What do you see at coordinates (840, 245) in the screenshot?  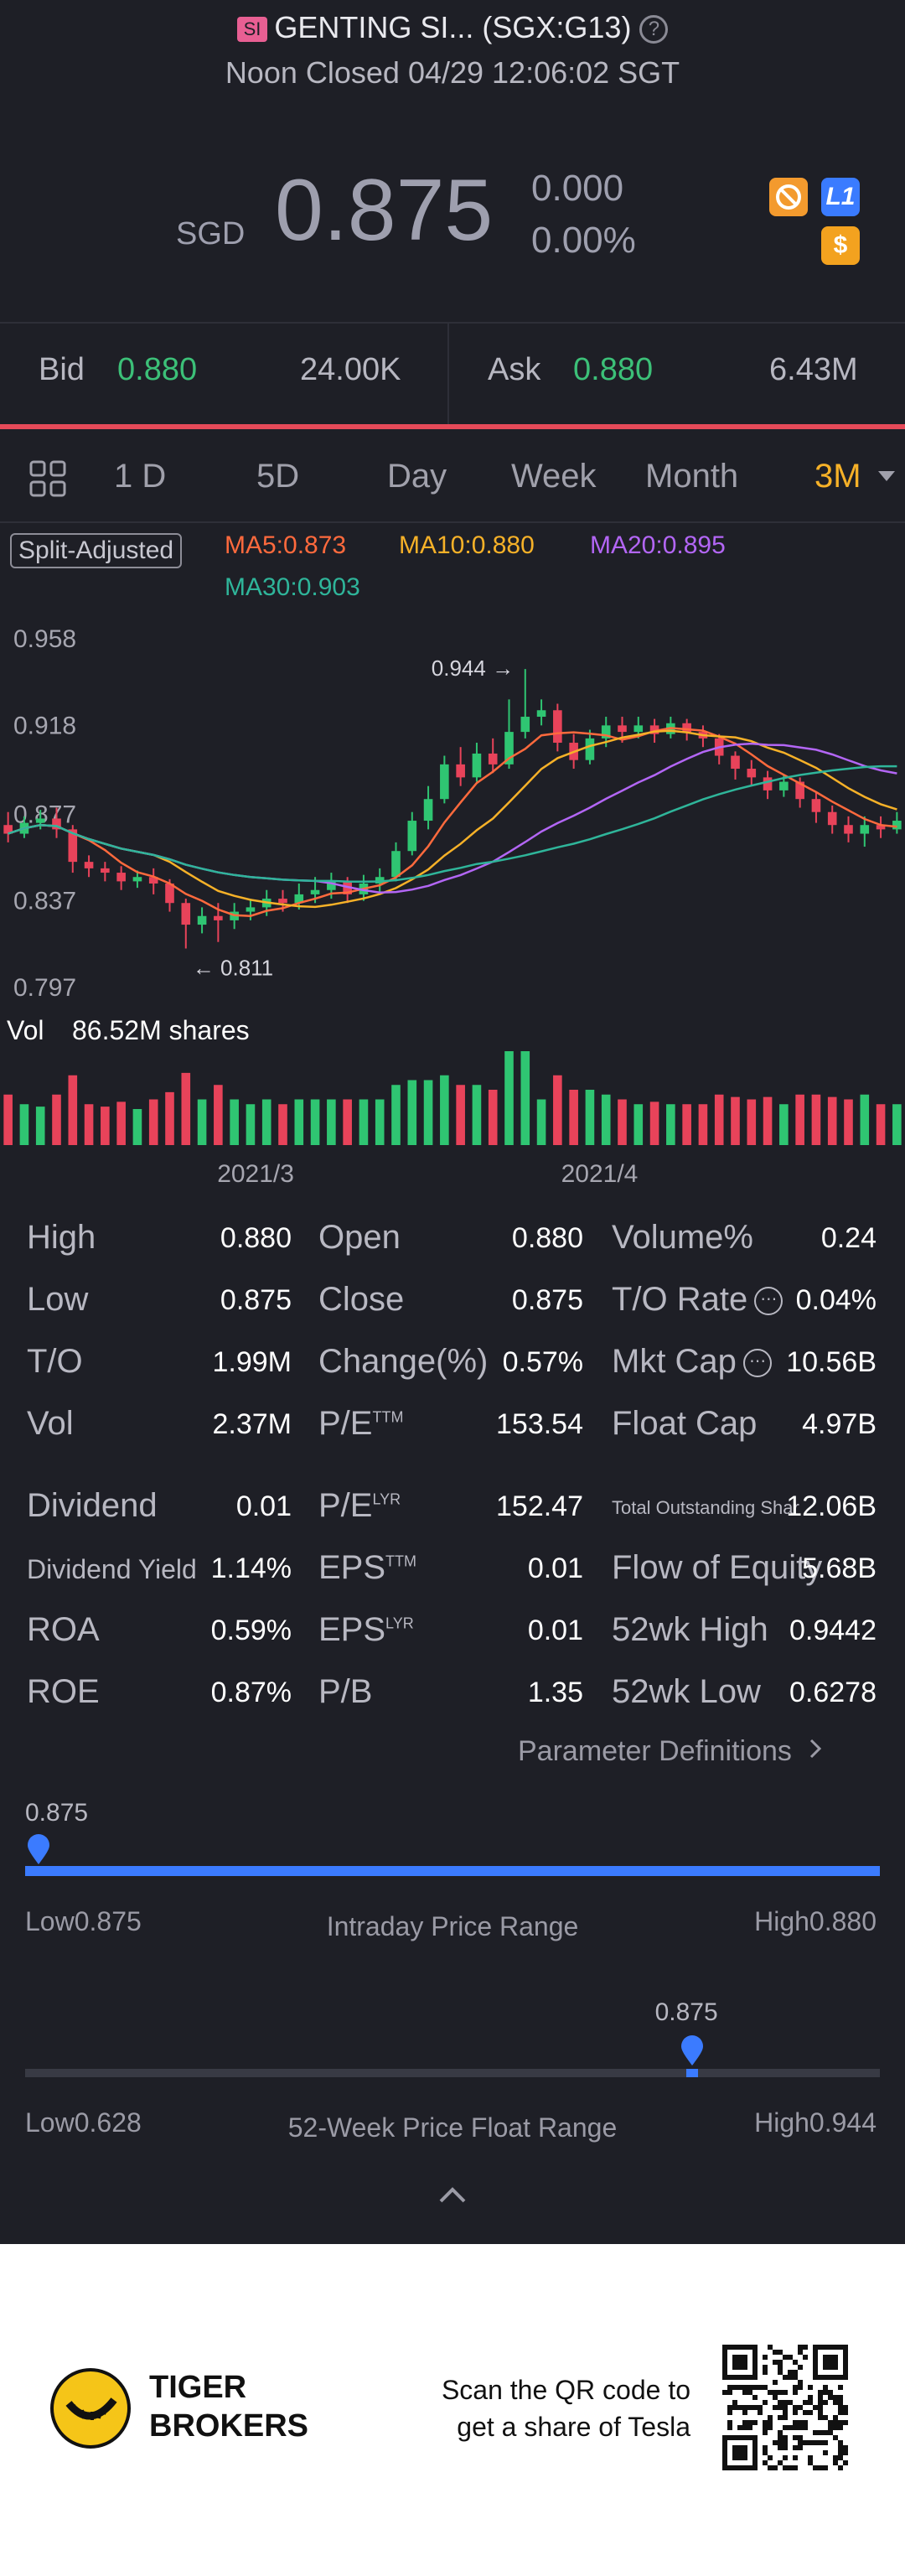 I see `dollar-icon: $` at bounding box center [840, 245].